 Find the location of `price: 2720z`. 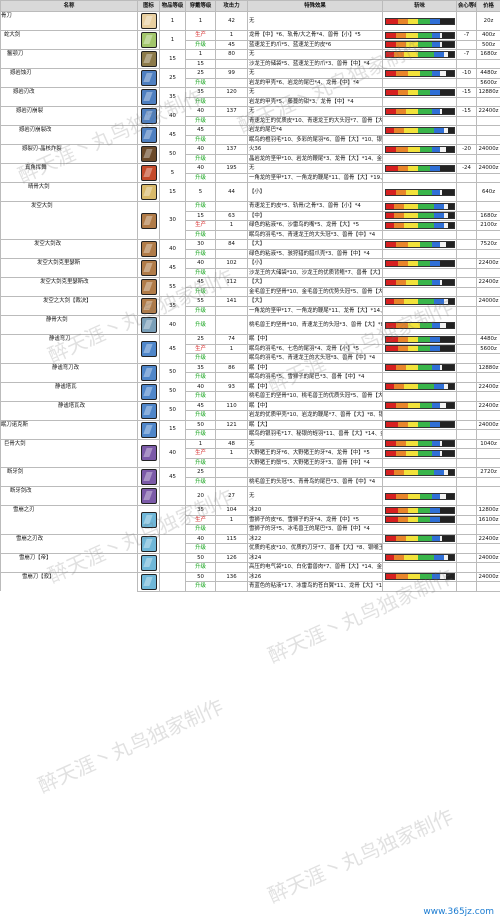

price: 2720z is located at coordinates (488, 472).